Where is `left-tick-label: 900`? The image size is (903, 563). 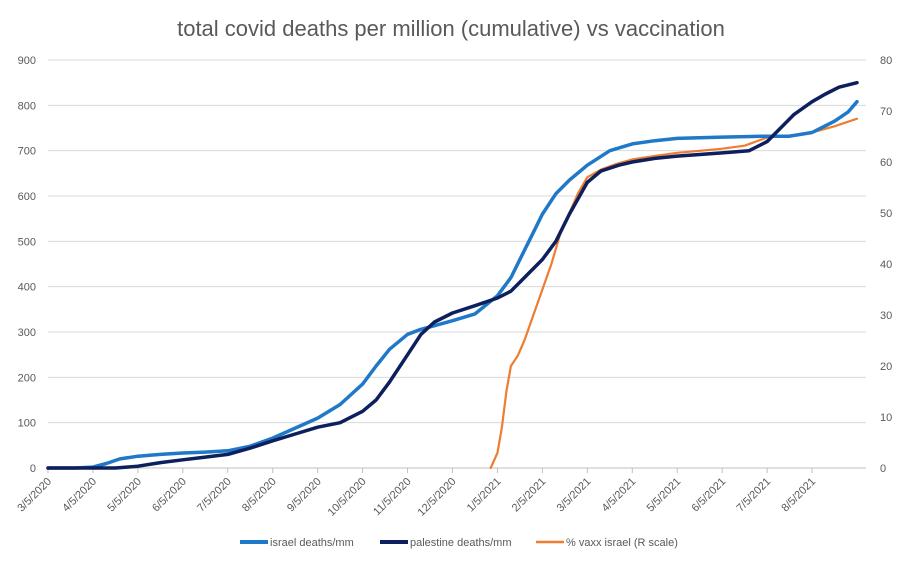 left-tick-label: 900 is located at coordinates (27, 61).